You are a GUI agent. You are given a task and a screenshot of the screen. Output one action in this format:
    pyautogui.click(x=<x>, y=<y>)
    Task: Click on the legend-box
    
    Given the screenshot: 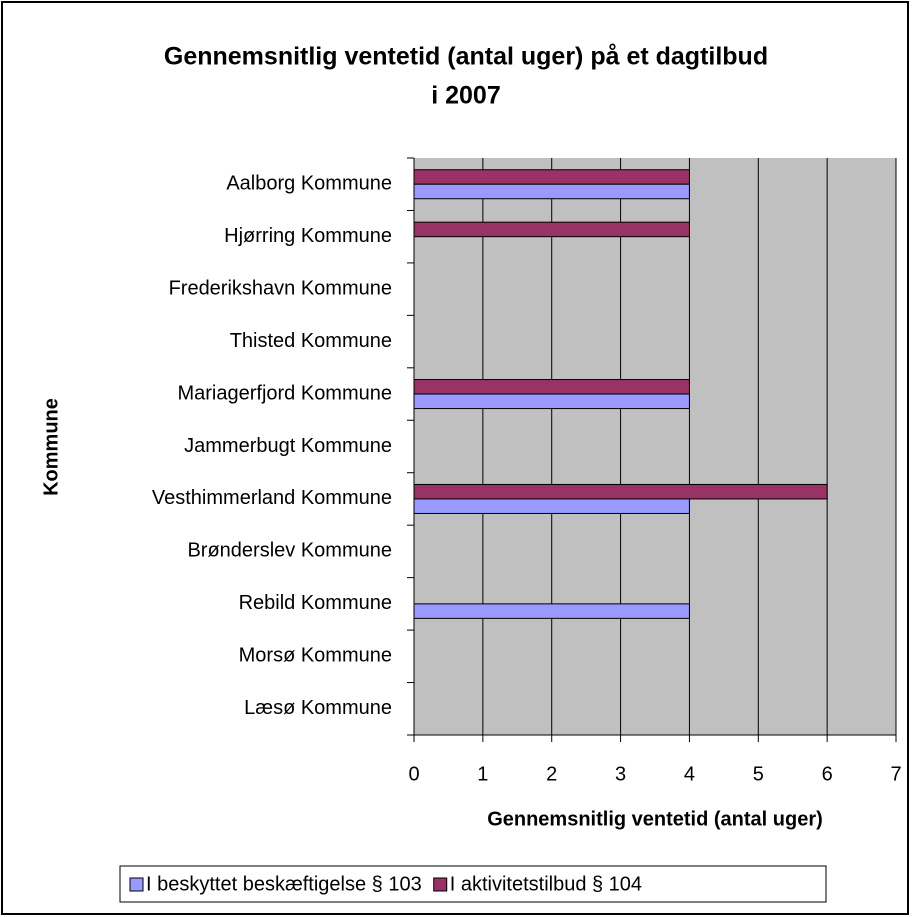 What is the action you would take?
    pyautogui.click(x=473, y=884)
    